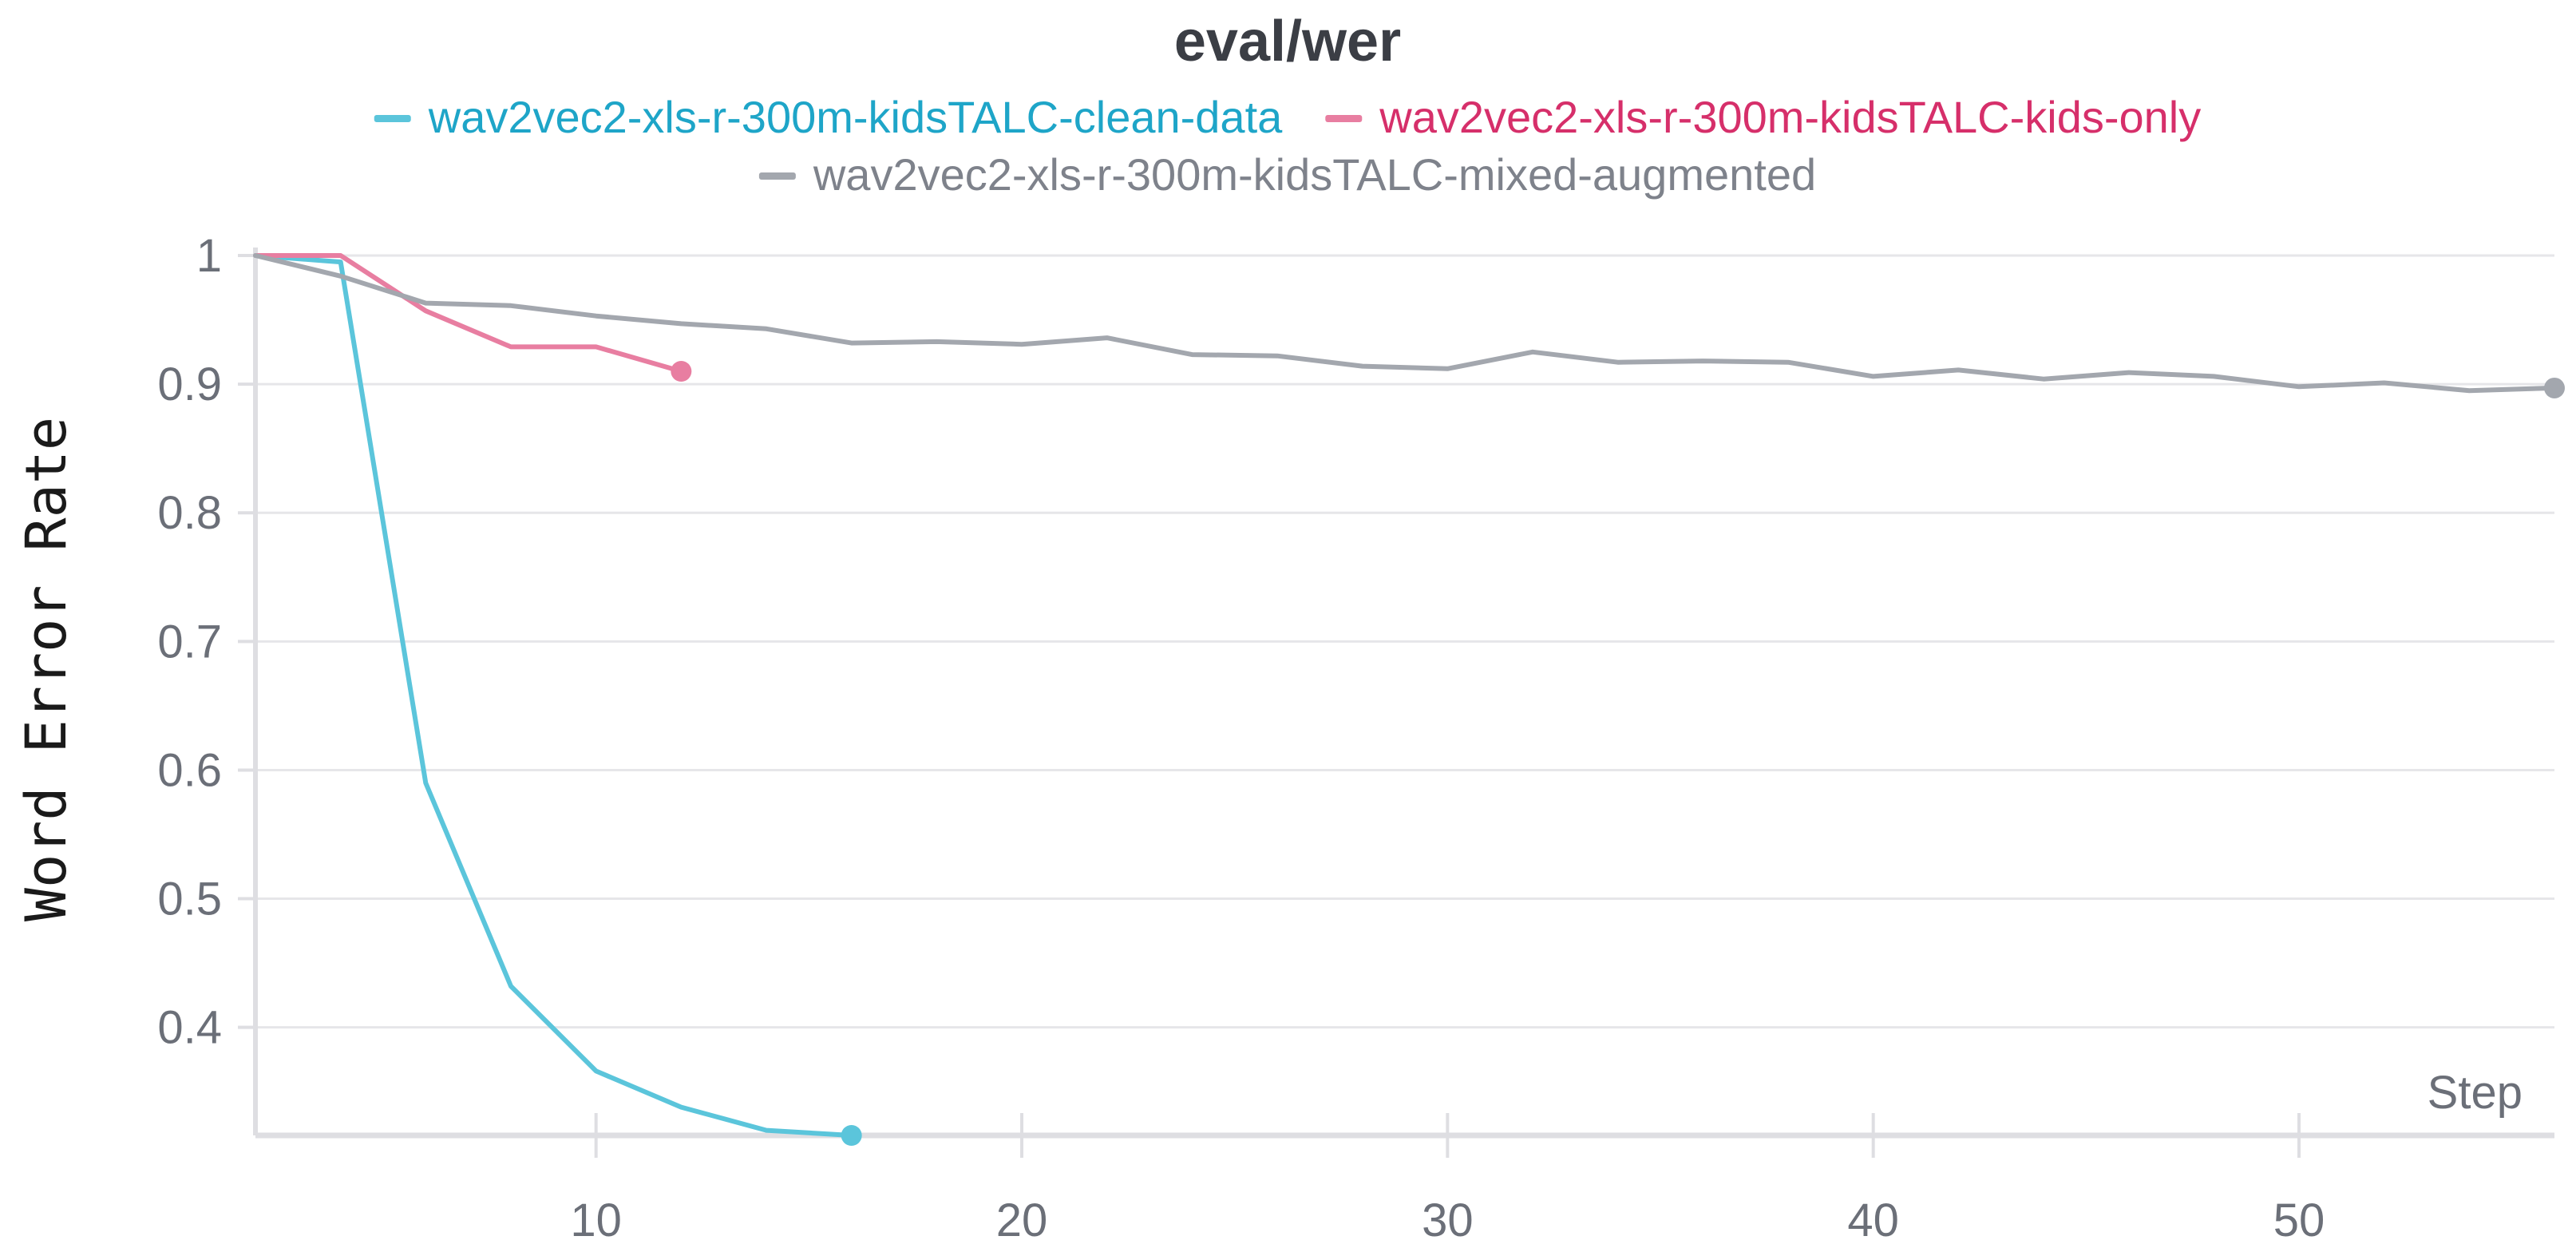 This screenshot has width=2576, height=1248. Describe the element at coordinates (209, 256) in the screenshot. I see `y-tick-label: 1` at that location.